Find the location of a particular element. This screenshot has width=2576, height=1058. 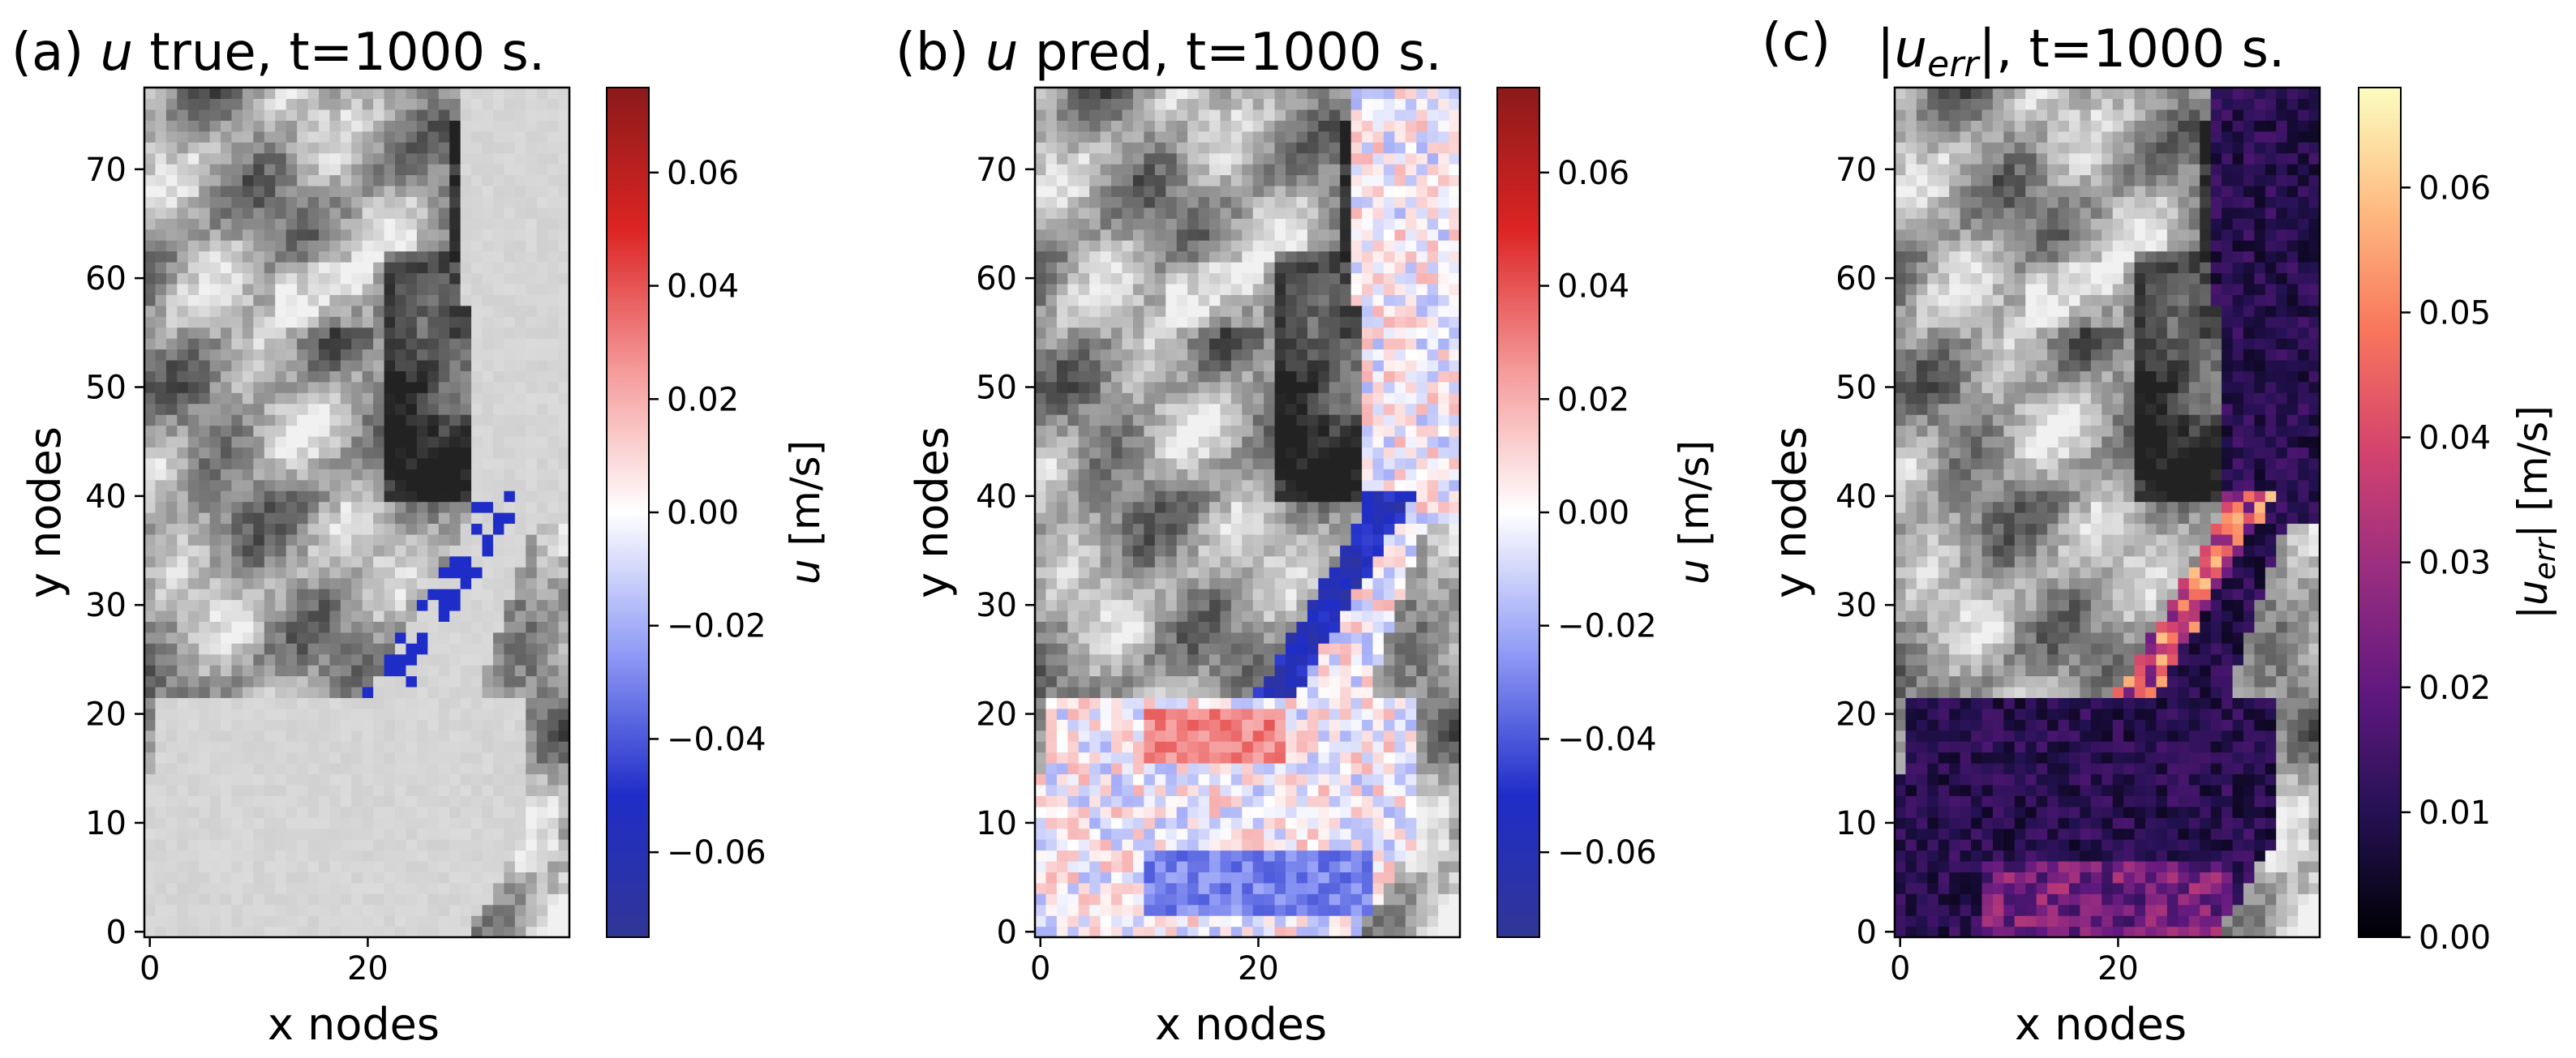

colorbar-tick-label: 0.04 is located at coordinates (703, 287).